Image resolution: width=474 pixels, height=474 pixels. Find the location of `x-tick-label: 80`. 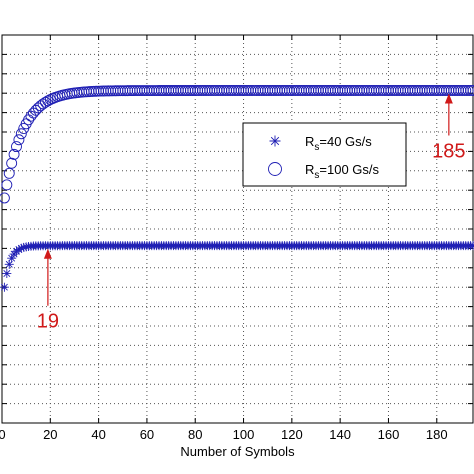

x-tick-label: 80 is located at coordinates (195, 434).